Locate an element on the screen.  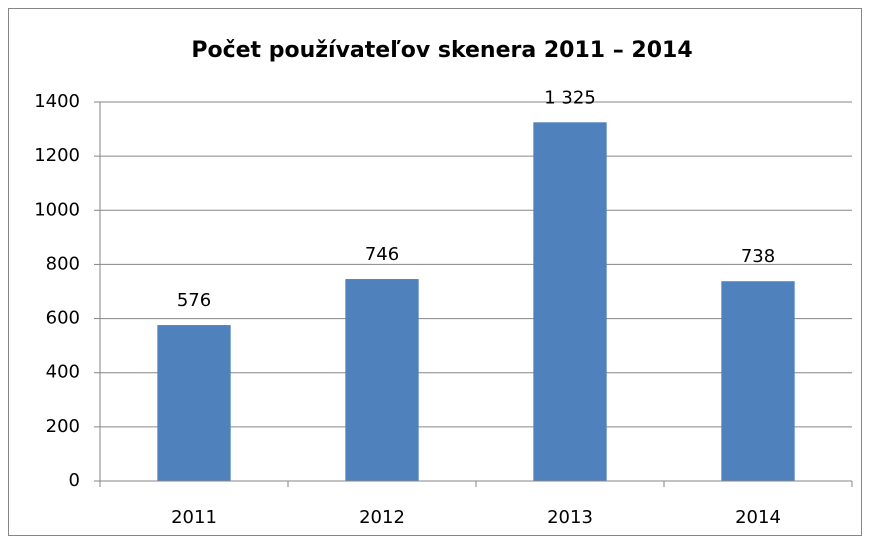
data-label: 576 is located at coordinates (194, 300).